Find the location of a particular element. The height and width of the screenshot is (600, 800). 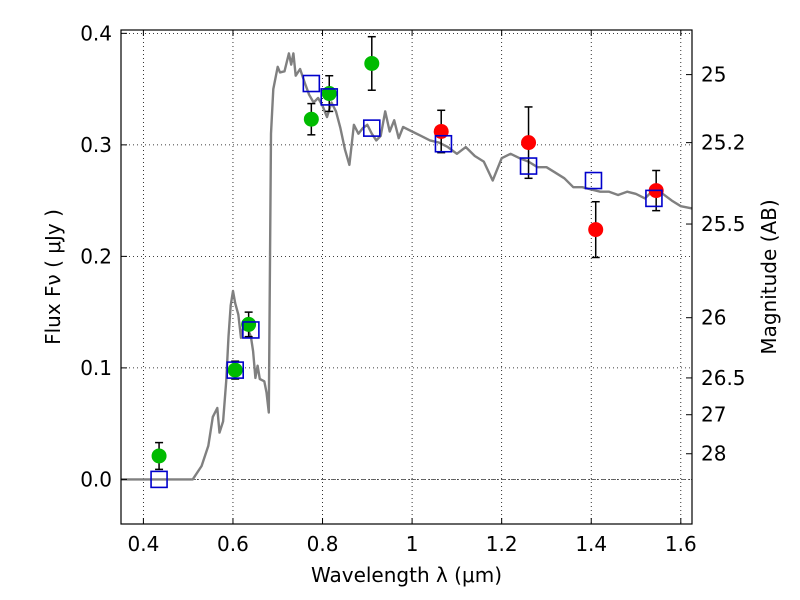

y2-tick-label: 26.5 is located at coordinates (723, 378).